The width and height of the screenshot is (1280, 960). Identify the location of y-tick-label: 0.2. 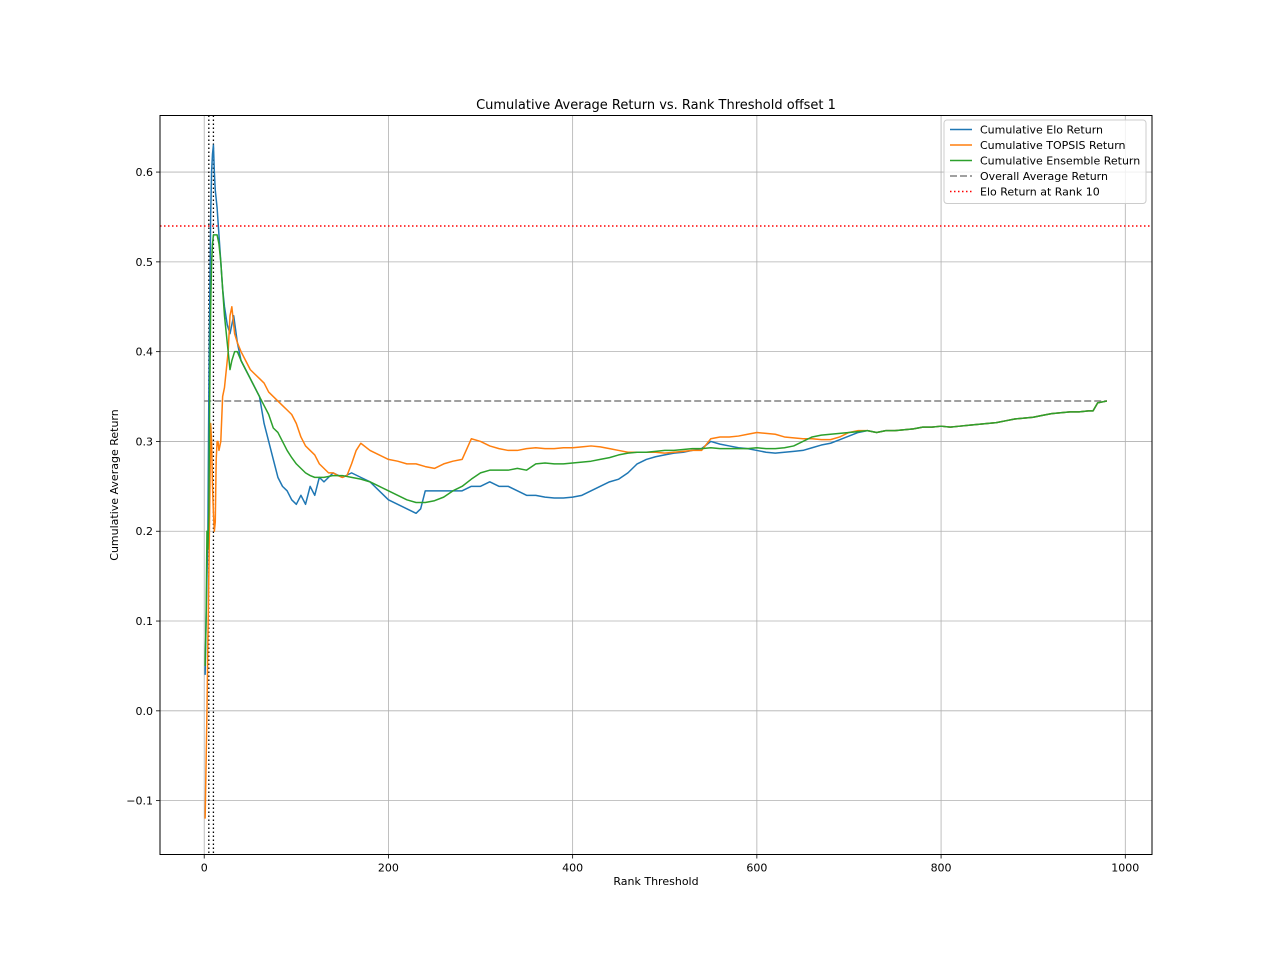
(145, 531).